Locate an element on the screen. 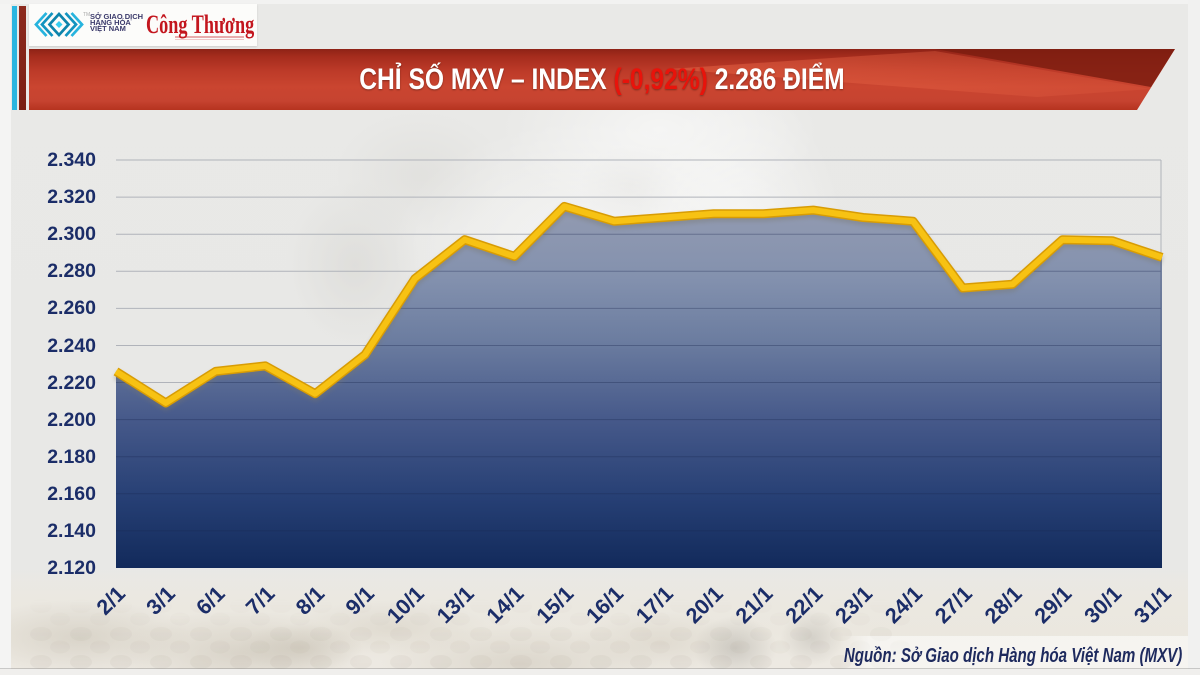 This screenshot has width=1200, height=675. svg-text: 15/1 is located at coordinates (555, 605).